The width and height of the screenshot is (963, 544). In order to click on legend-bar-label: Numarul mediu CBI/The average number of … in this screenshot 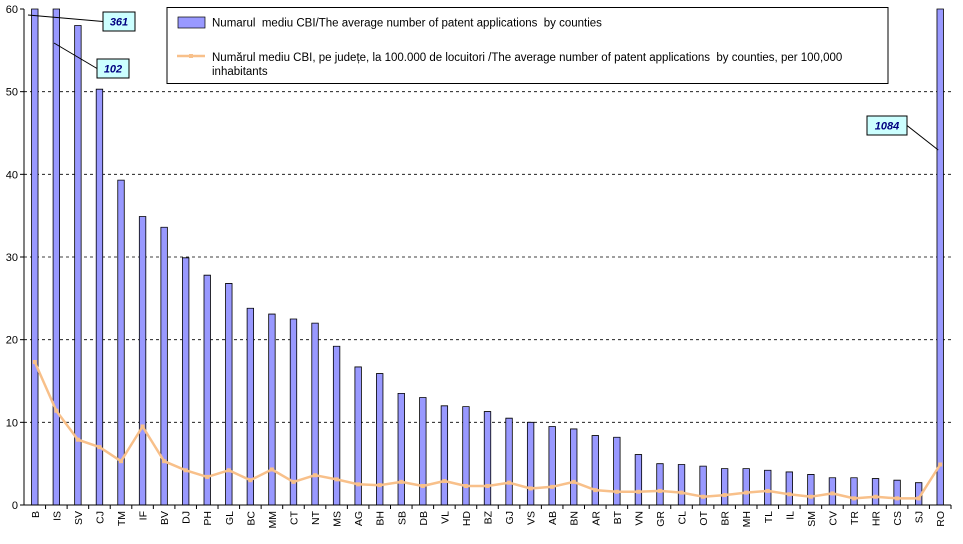, I will do `click(407, 24)`.